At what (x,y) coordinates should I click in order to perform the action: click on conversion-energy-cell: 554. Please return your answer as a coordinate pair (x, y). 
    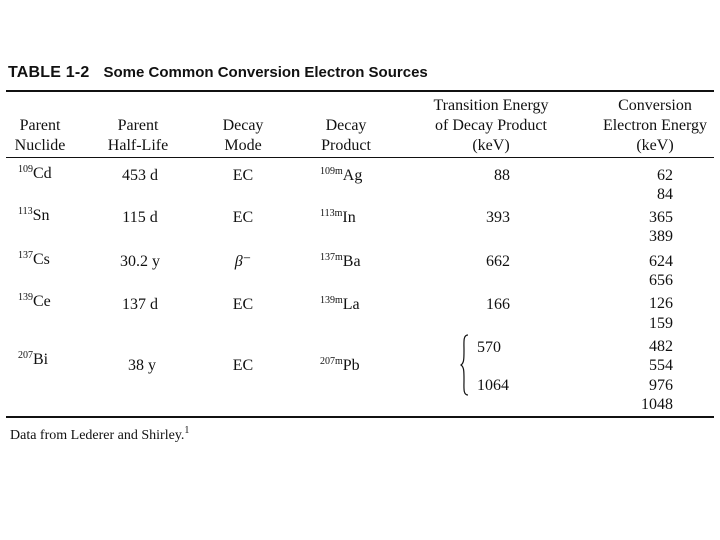
    Looking at the image, I should click on (661, 365).